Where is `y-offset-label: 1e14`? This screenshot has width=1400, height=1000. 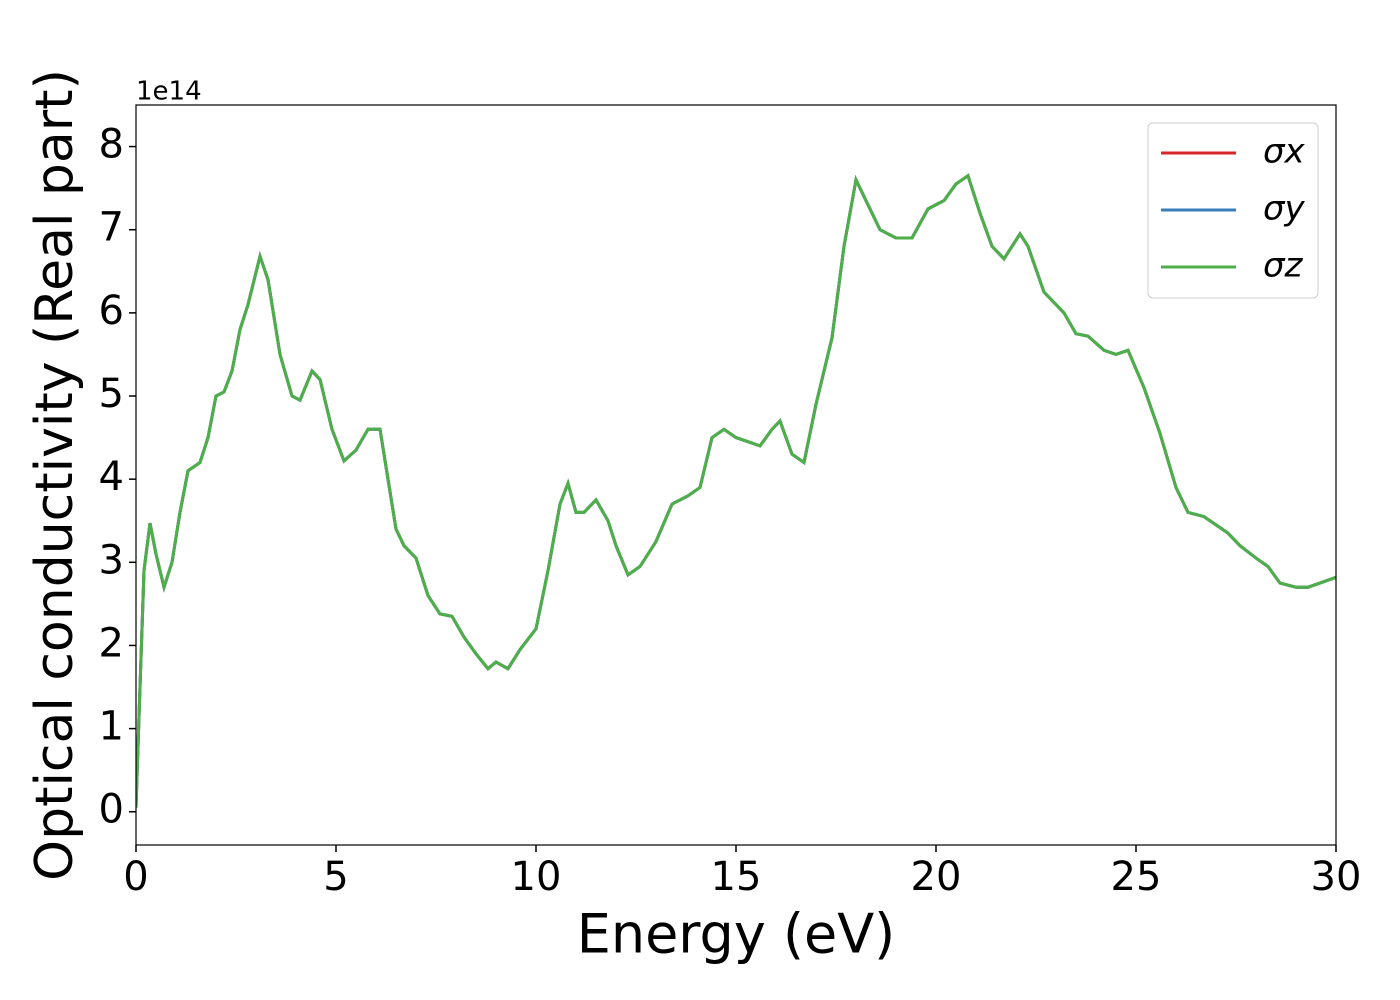
y-offset-label: 1e14 is located at coordinates (169, 92).